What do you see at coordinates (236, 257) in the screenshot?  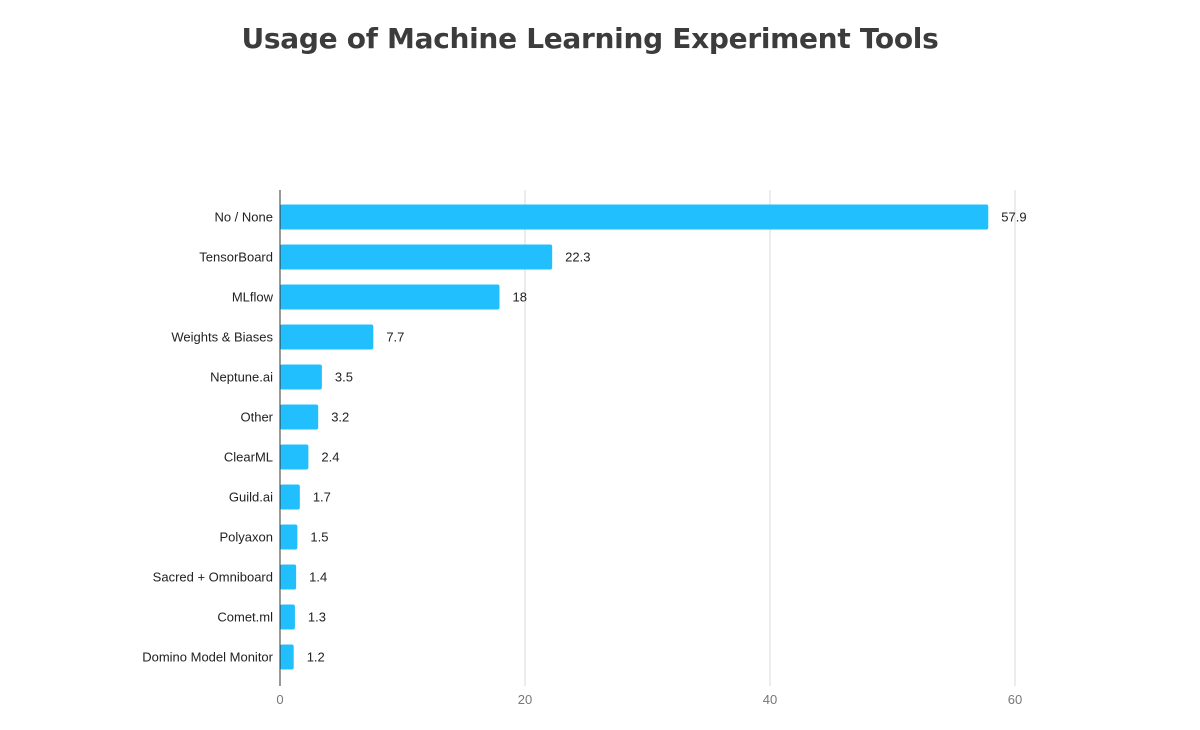 I see `category-label: TensorBoard` at bounding box center [236, 257].